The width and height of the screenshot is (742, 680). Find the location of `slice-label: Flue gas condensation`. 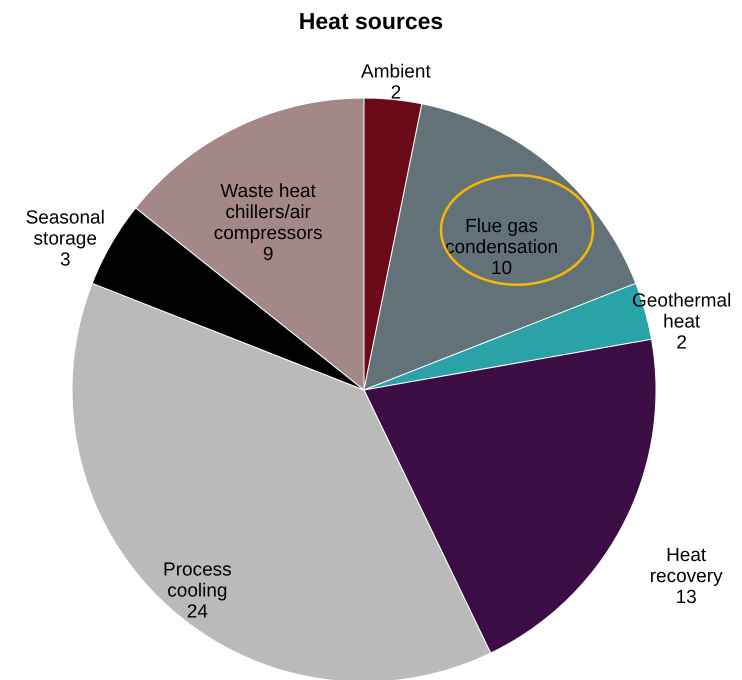

slice-label: Flue gas condensation is located at coordinates (501, 237).